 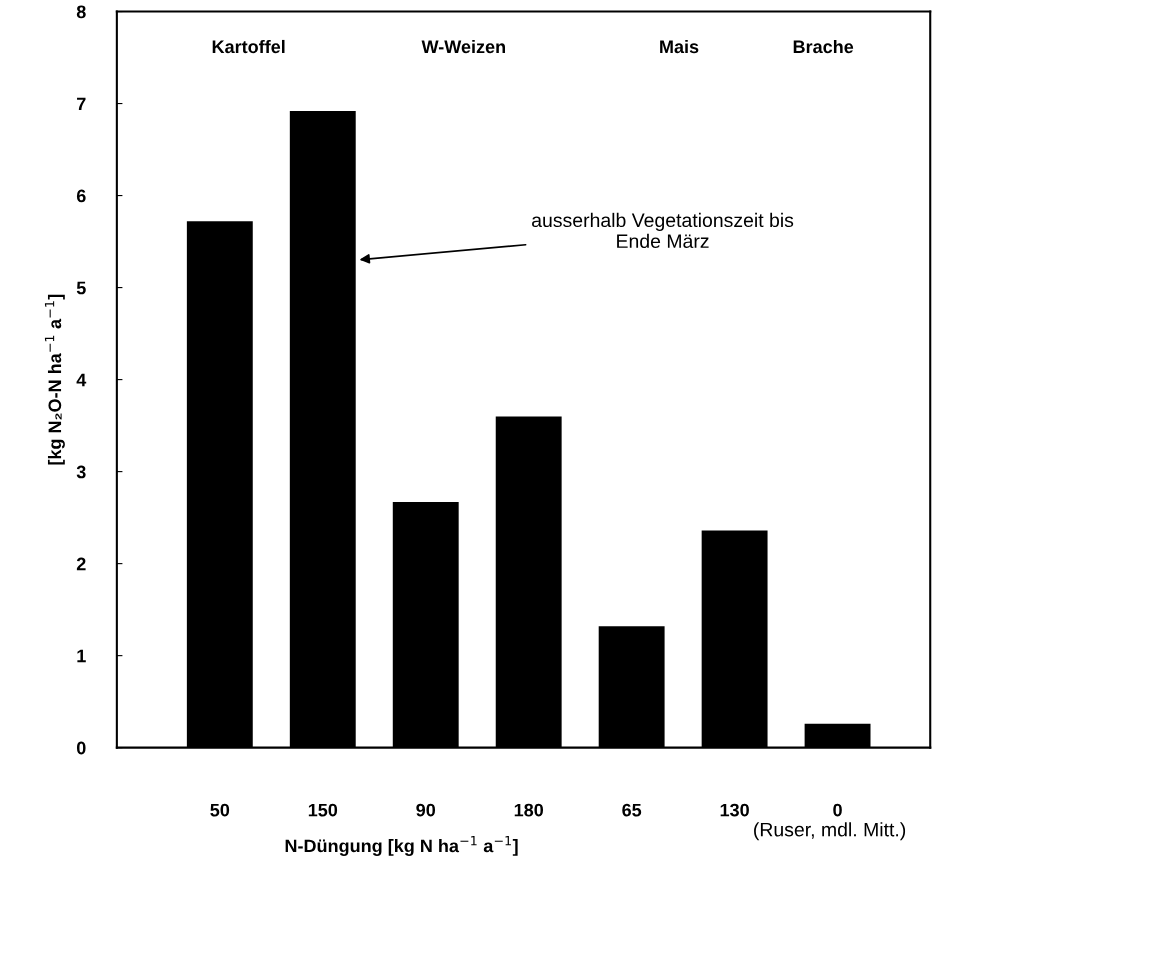 What do you see at coordinates (220, 810) in the screenshot?
I see `x-tick-label: 50` at bounding box center [220, 810].